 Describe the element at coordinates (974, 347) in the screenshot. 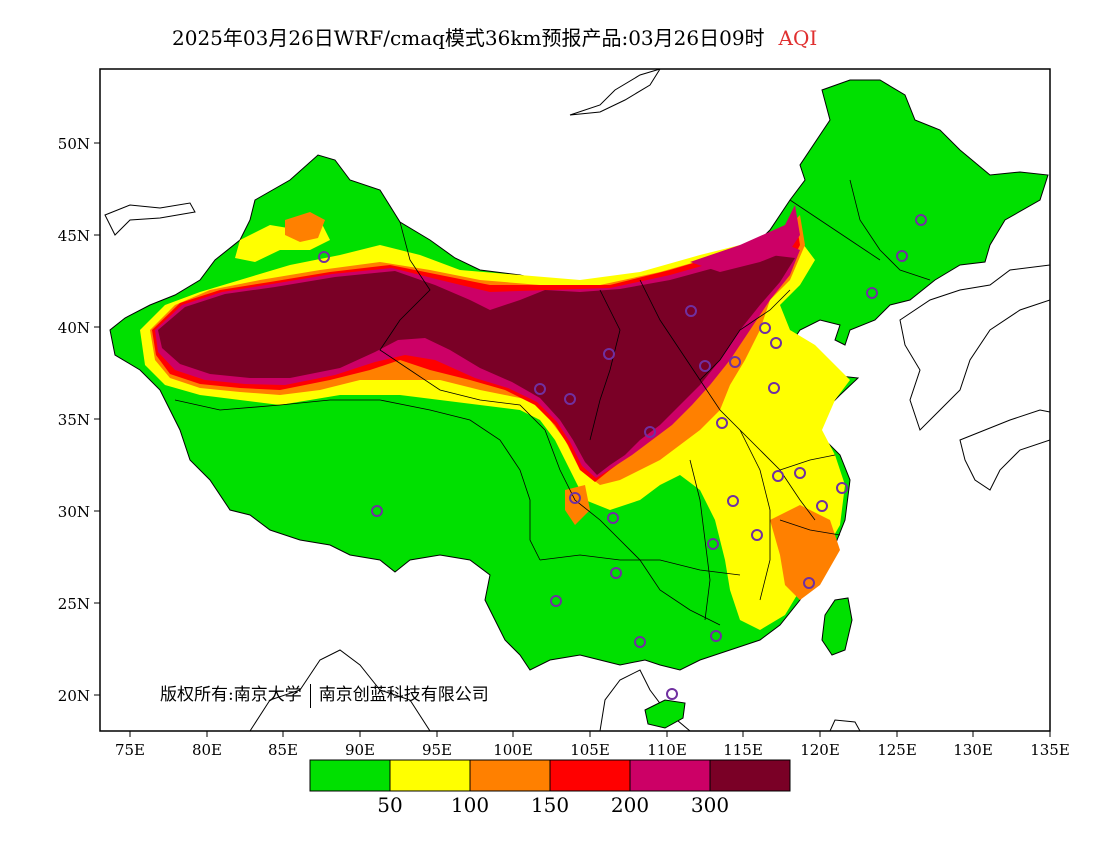

I see `coastline-korea-japan` at that location.